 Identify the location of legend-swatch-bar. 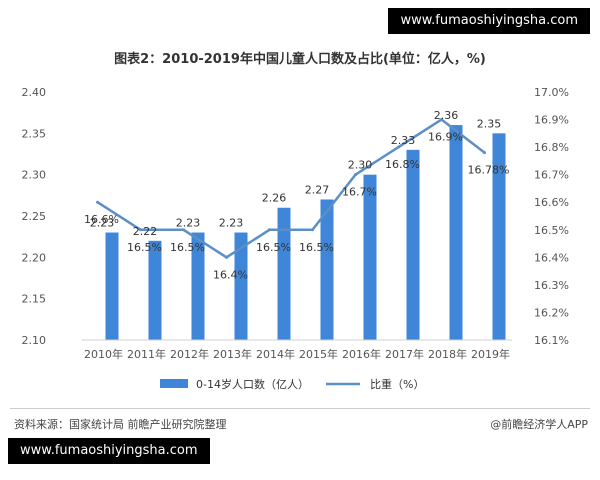
(174, 383).